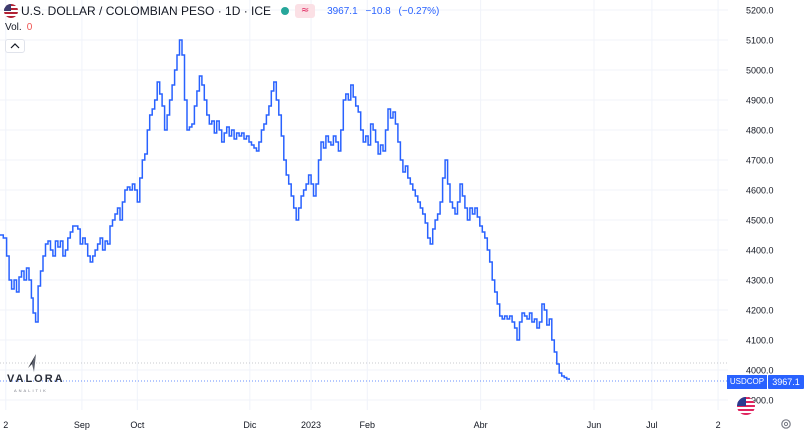  Describe the element at coordinates (481, 425) in the screenshot. I see `x-tick-label: Abr` at that location.